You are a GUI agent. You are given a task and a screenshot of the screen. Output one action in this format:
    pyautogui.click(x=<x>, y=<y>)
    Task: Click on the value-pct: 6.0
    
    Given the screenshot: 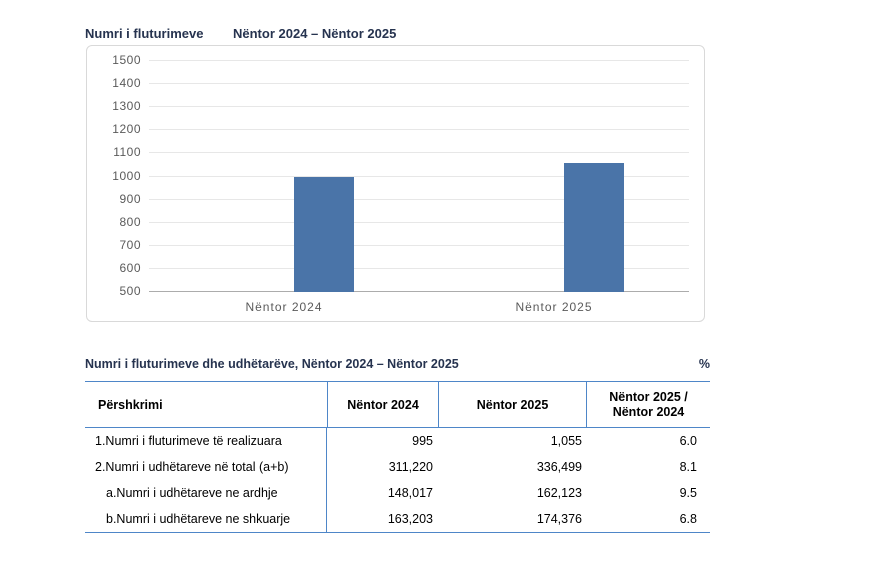 What is the action you would take?
    pyautogui.click(x=688, y=441)
    